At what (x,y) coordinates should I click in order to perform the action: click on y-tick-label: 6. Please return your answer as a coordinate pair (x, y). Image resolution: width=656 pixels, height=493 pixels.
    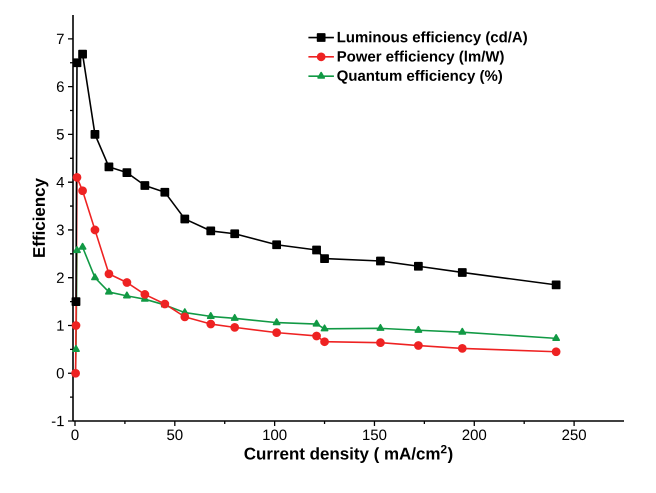
    Looking at the image, I should click on (60, 86).